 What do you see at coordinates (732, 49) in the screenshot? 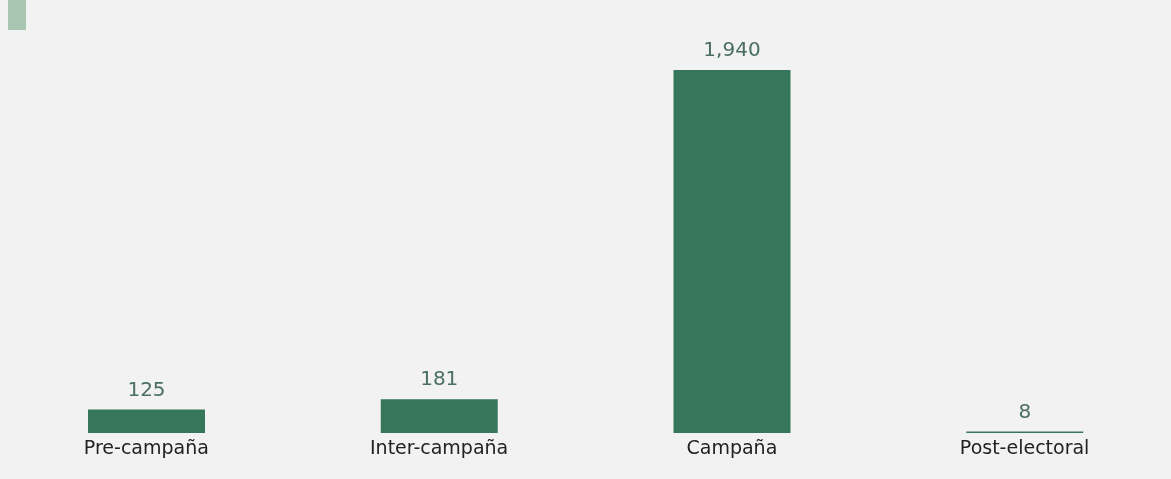
I see `data-label: 1,940` at bounding box center [732, 49].